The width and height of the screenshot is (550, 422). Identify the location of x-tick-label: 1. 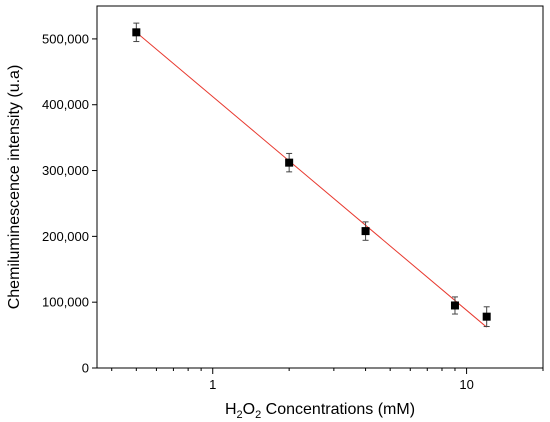
(212, 384).